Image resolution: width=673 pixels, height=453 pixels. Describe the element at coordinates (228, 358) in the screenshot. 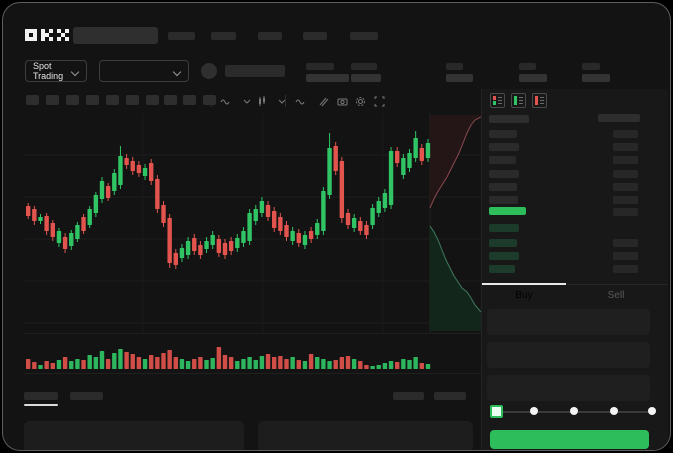

I see `volume-chart` at that location.